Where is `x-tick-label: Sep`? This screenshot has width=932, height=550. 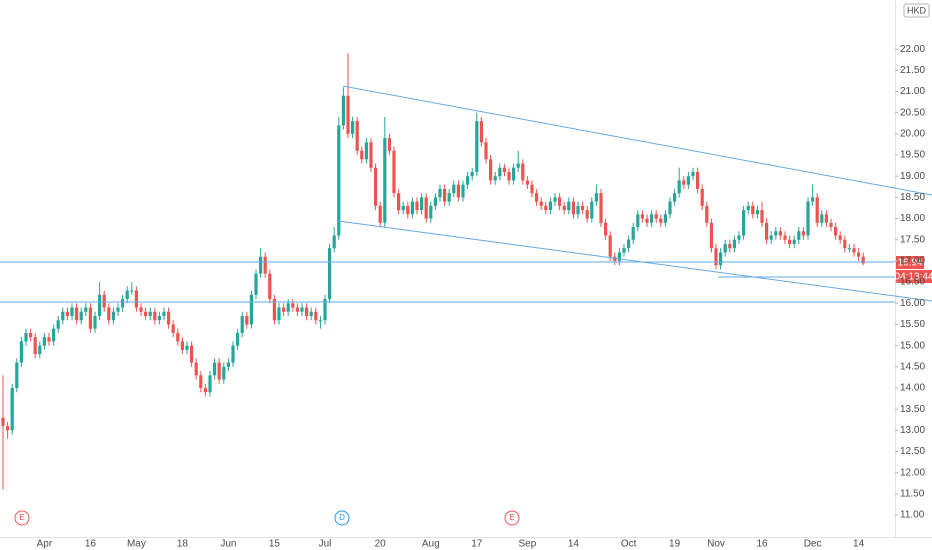 x-tick-label: Sep is located at coordinates (528, 544).